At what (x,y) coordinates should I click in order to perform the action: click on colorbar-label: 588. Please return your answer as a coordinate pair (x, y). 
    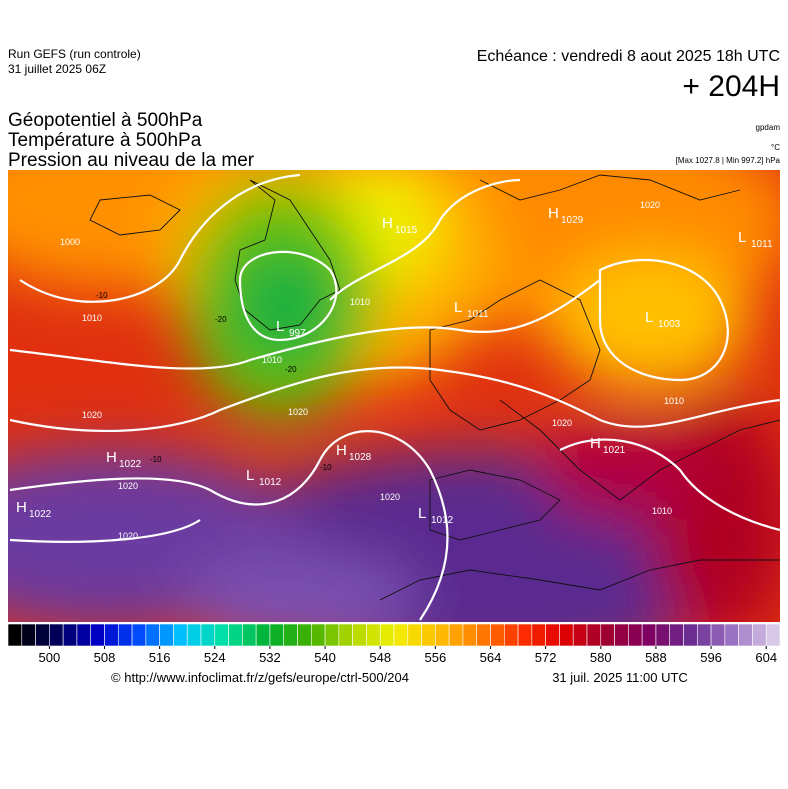
    Looking at the image, I should click on (656, 657).